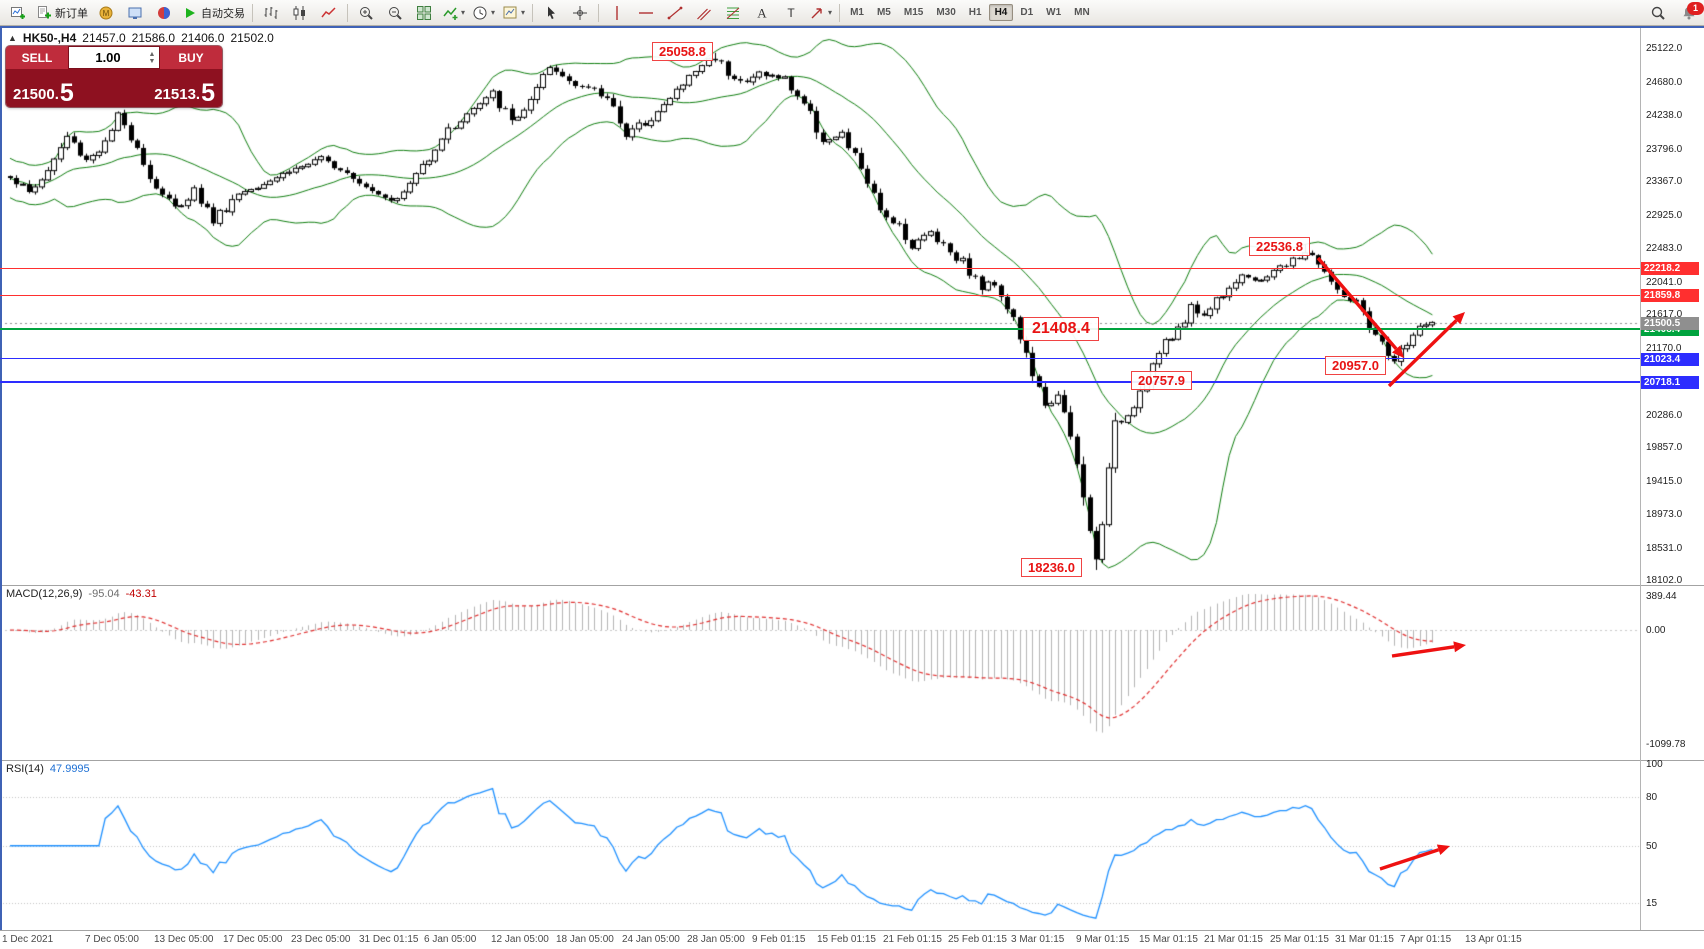 The height and width of the screenshot is (949, 1704). What do you see at coordinates (852, 585) in the screenshot?
I see `macd-pane-splitter` at bounding box center [852, 585].